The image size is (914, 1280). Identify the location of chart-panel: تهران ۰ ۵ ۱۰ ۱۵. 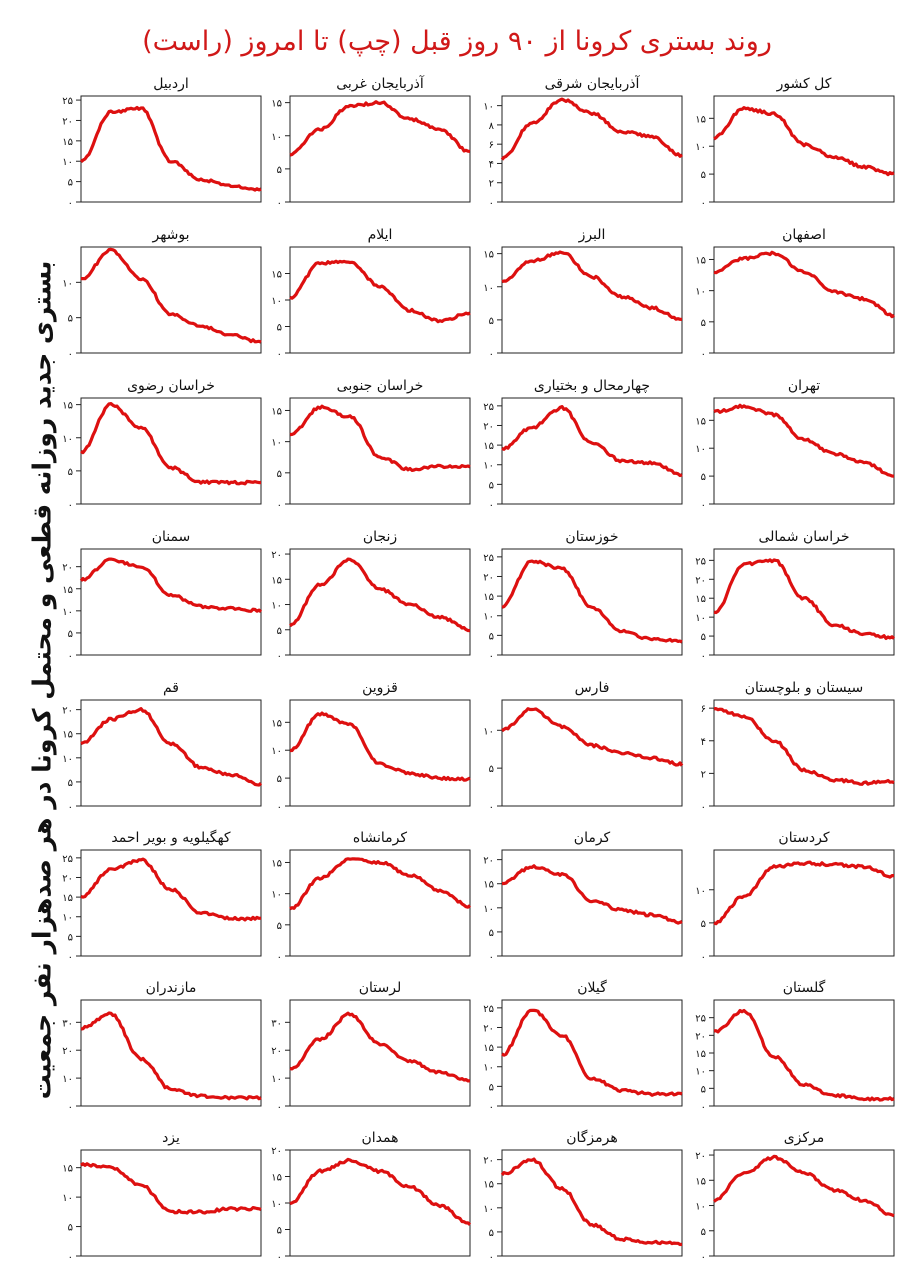
(795, 444).